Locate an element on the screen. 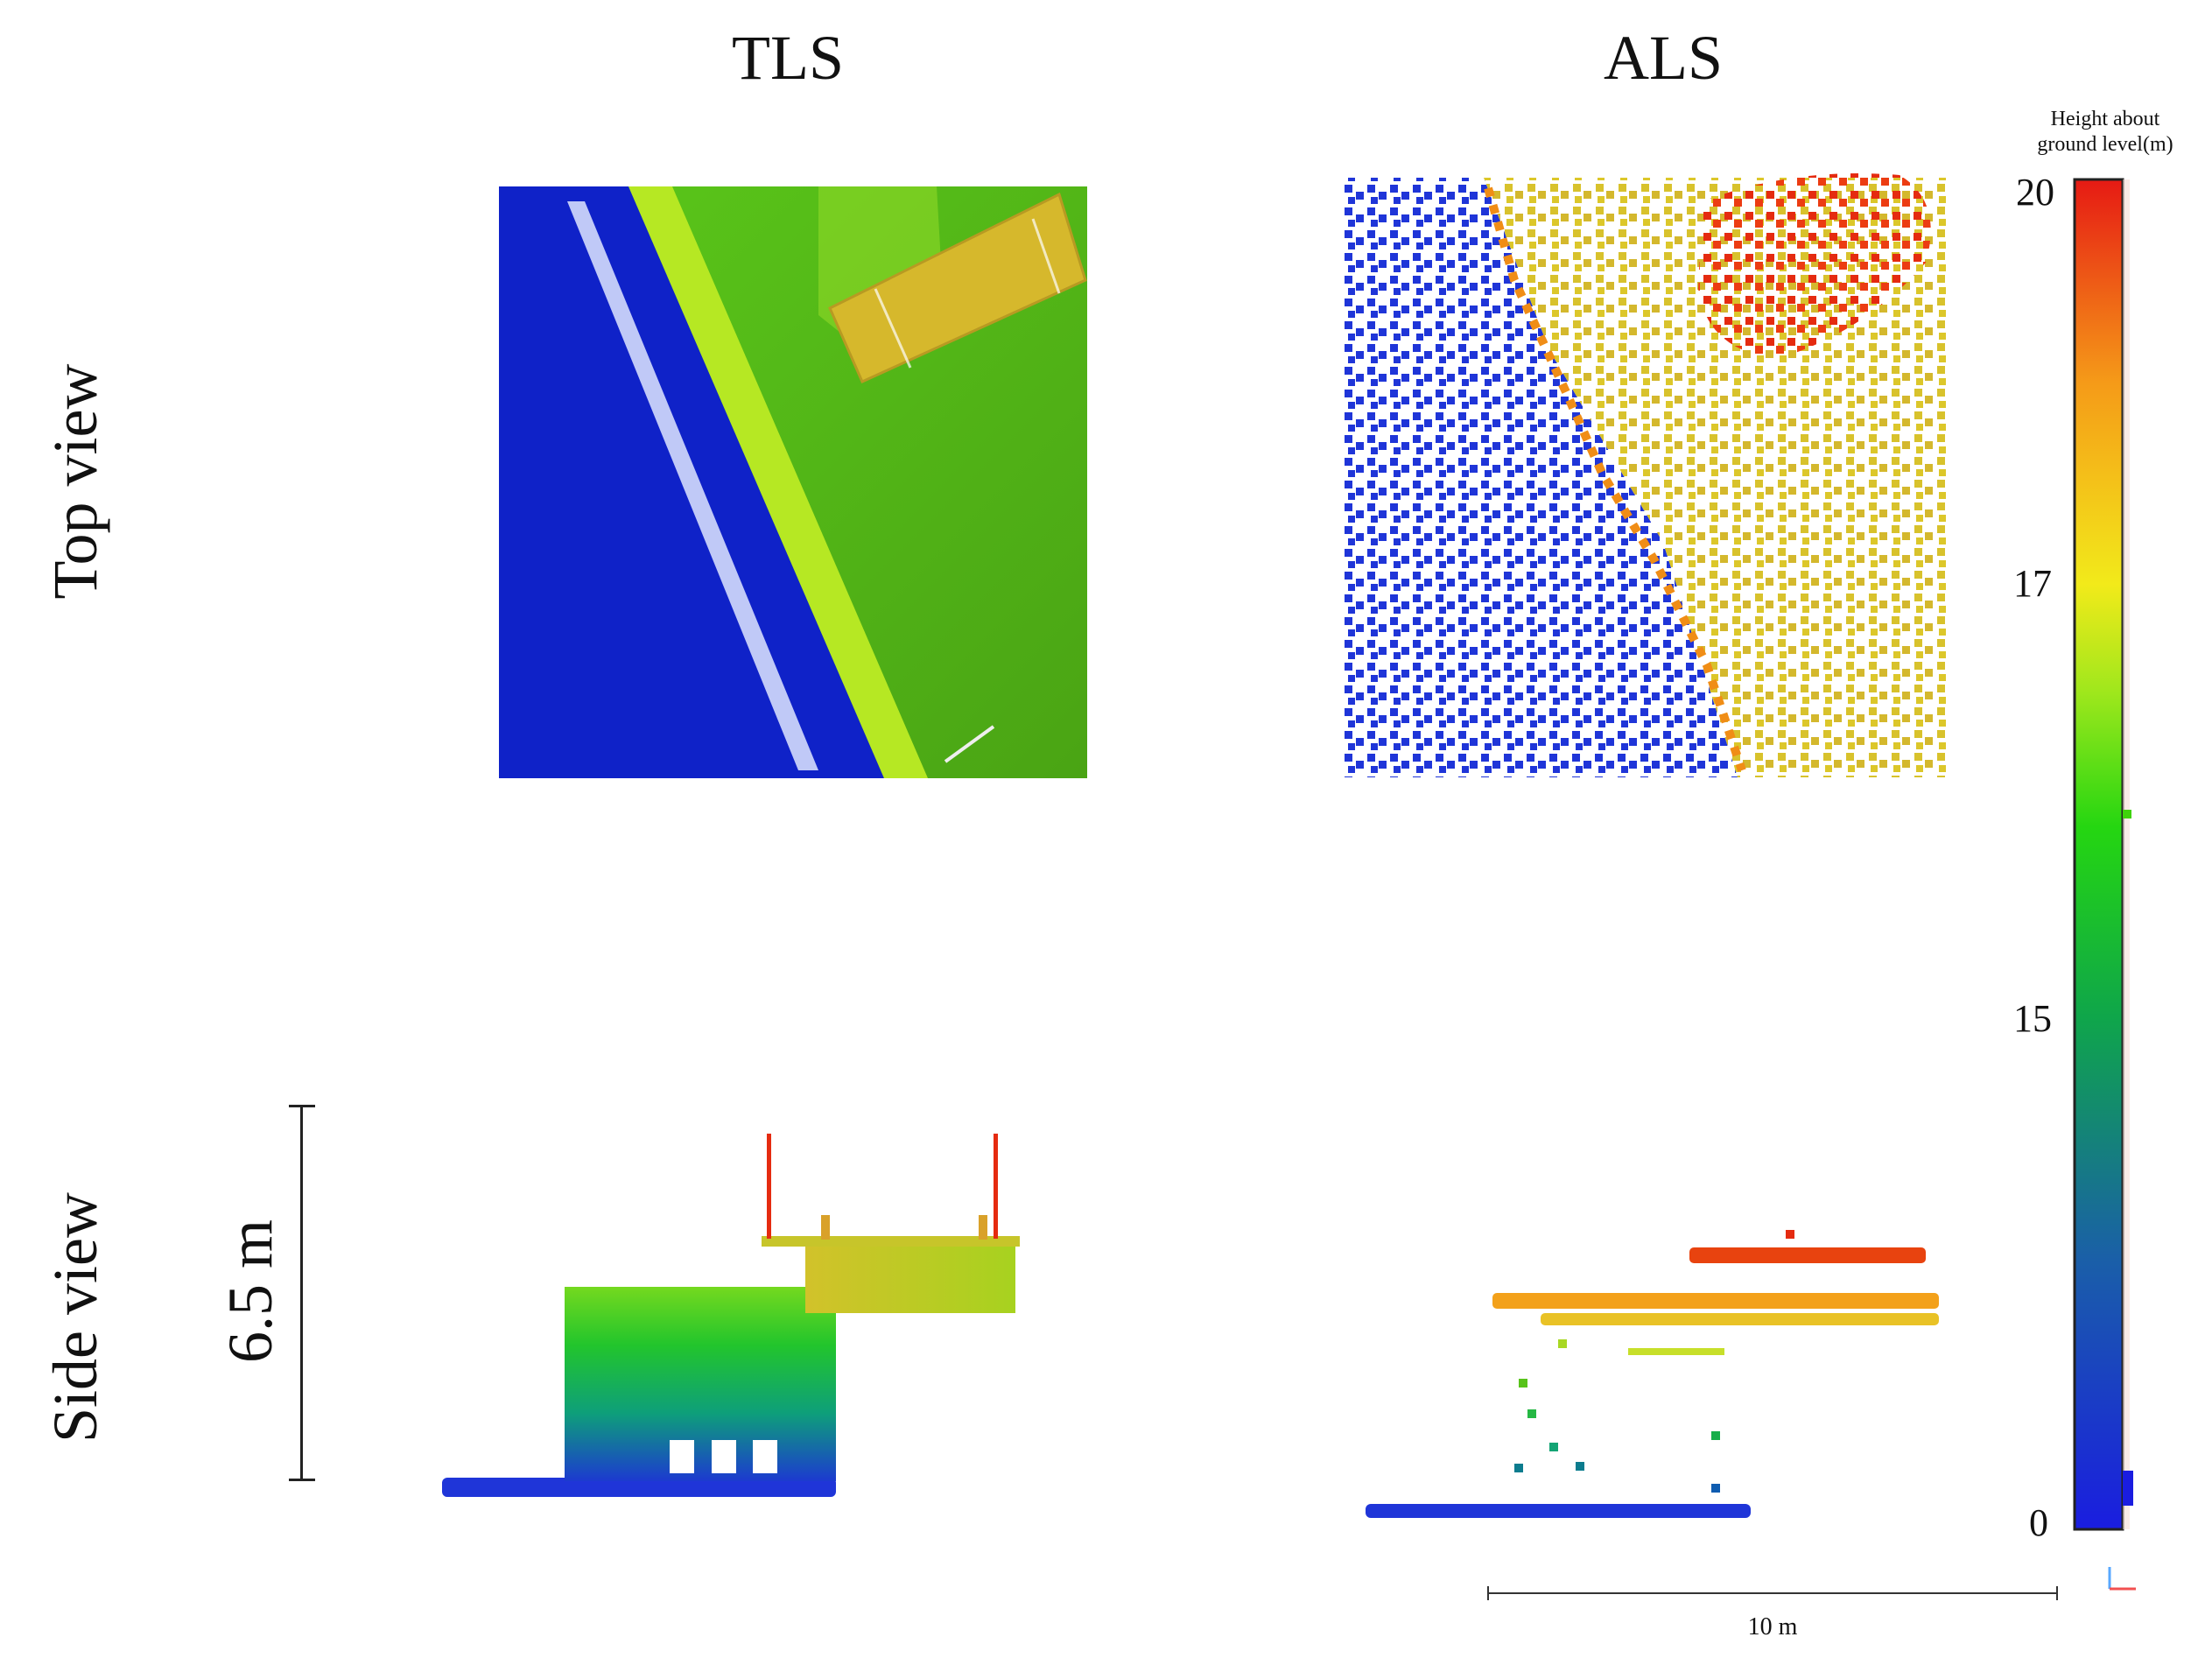  vertical-scale-tick-top is located at coordinates (302, 1106).